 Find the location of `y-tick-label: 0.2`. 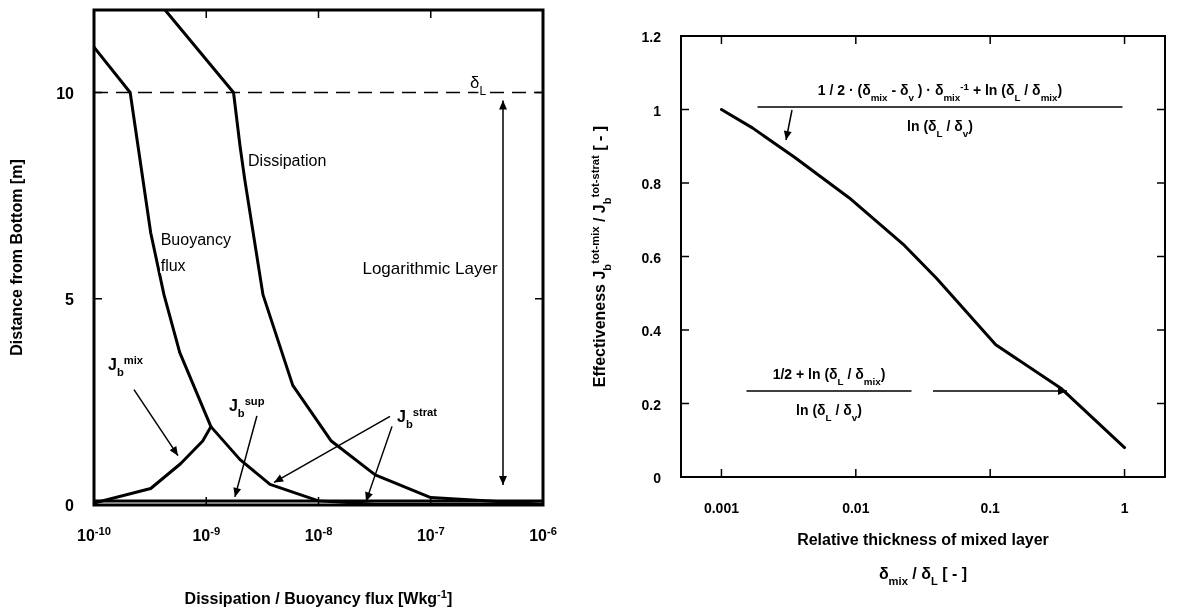

y-tick-label: 0.2 is located at coordinates (651, 404).